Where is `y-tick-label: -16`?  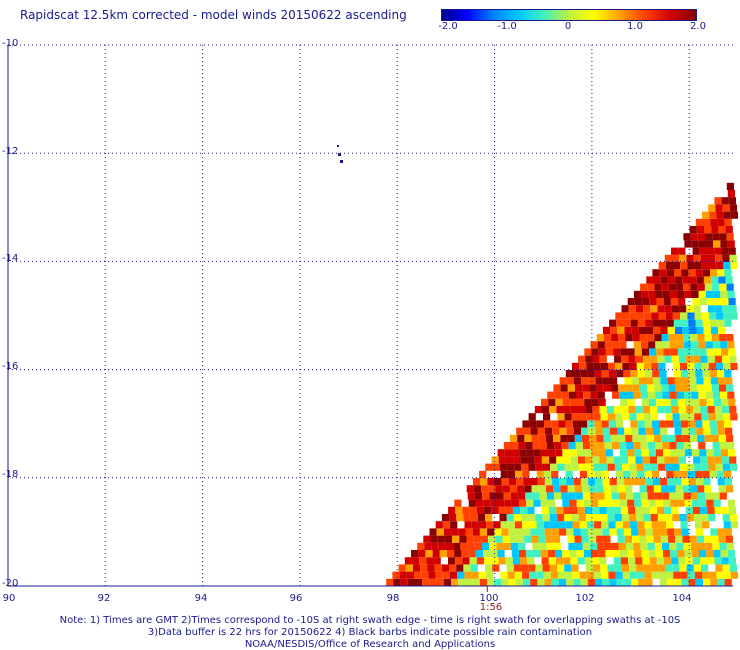
y-tick-label: -16 is located at coordinates (10, 366).